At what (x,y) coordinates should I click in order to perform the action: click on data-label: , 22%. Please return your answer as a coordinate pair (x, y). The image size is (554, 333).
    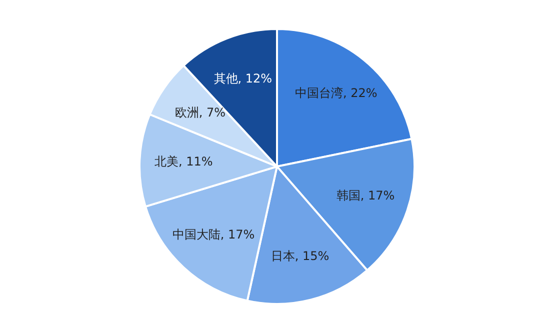
    Looking at the image, I should click on (360, 93).